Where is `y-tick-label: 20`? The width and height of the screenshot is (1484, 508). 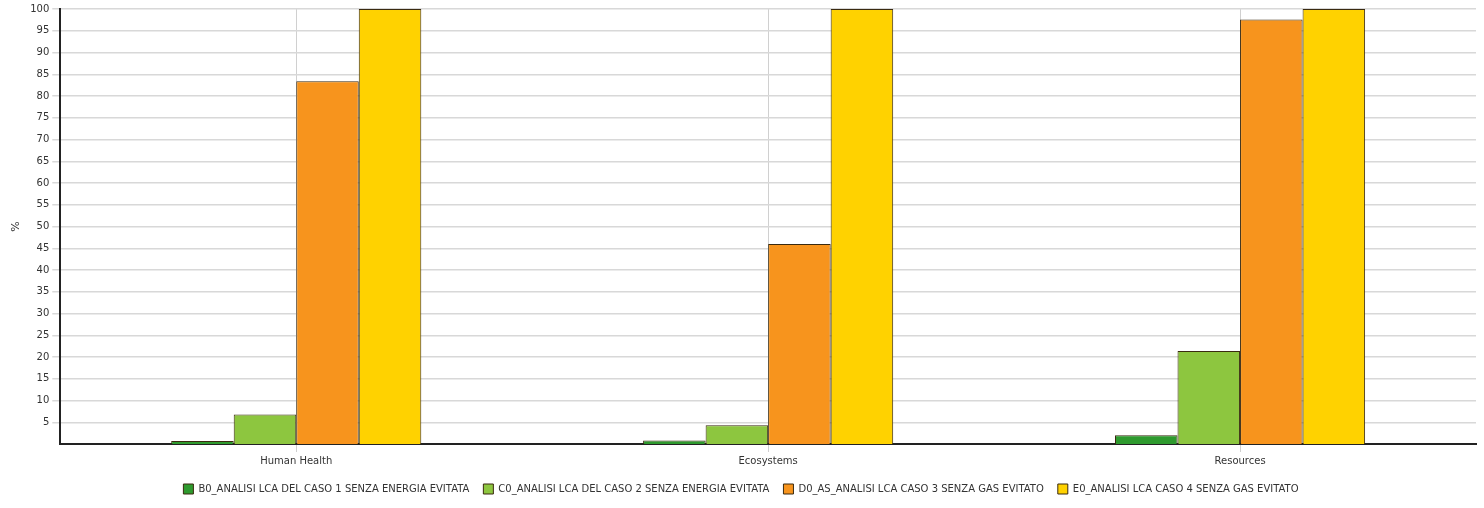
y-tick-label: 20 is located at coordinates (43, 356).